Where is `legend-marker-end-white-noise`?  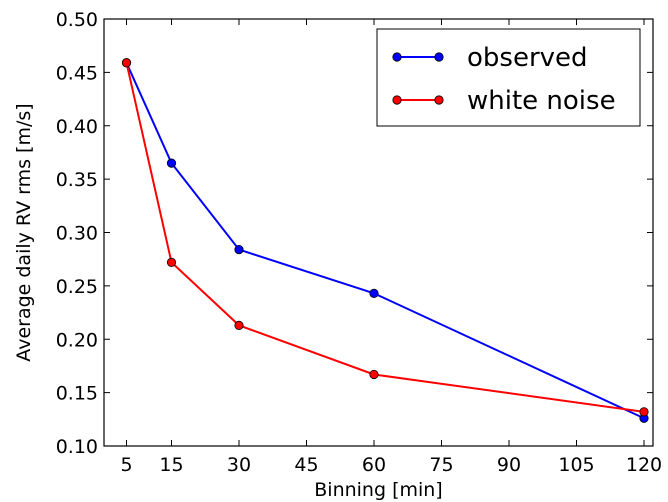
legend-marker-end-white-noise is located at coordinates (439, 100).